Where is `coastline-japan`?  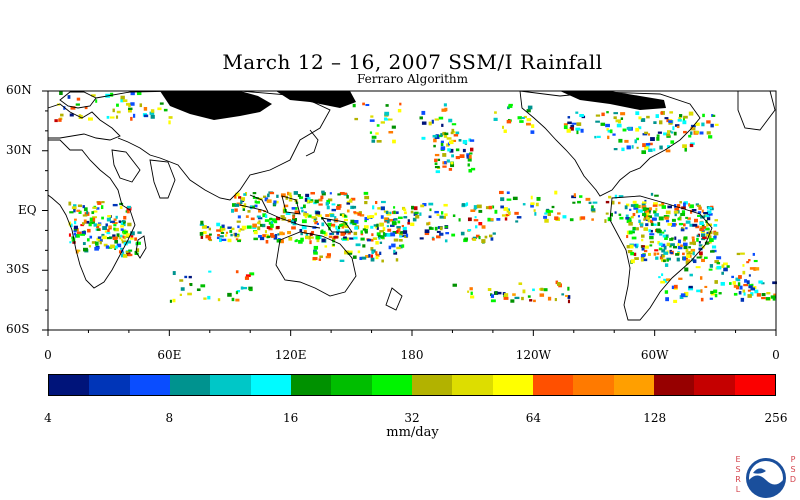 coastline-japan is located at coordinates (312, 143).